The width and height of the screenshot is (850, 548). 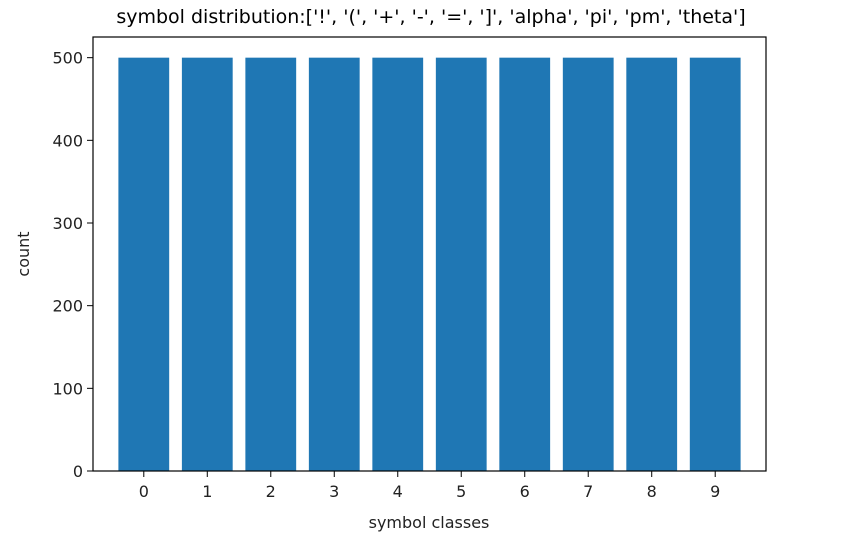 I want to click on x-tick-label-7: 7, so click(x=588, y=491).